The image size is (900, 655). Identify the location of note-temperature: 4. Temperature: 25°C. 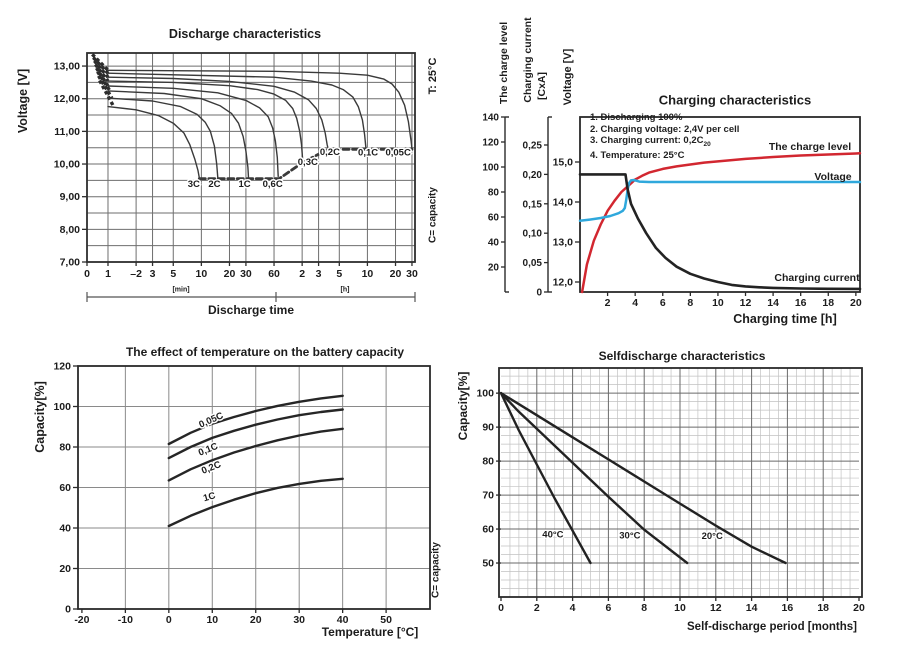
(637, 156).